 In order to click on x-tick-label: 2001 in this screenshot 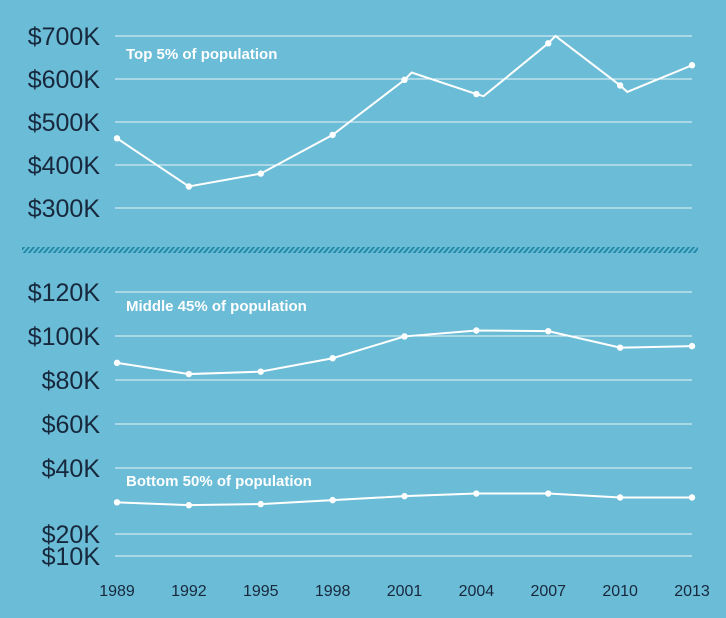, I will do `click(405, 591)`.